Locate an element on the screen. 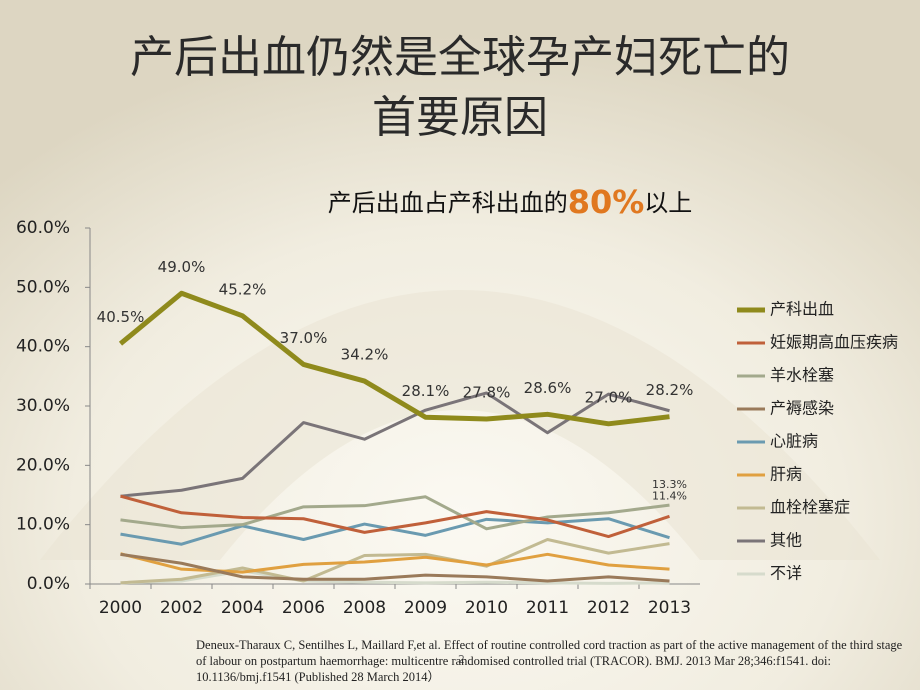 The height and width of the screenshot is (690, 920). data-label: 11.4% is located at coordinates (669, 495).